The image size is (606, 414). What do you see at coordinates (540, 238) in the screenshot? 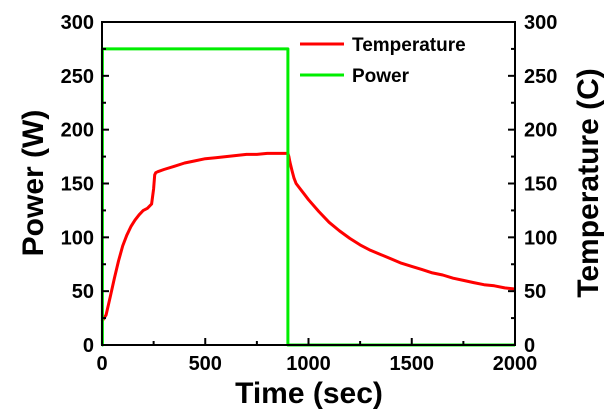
I see `right-y-tick-label: 100` at bounding box center [540, 238].